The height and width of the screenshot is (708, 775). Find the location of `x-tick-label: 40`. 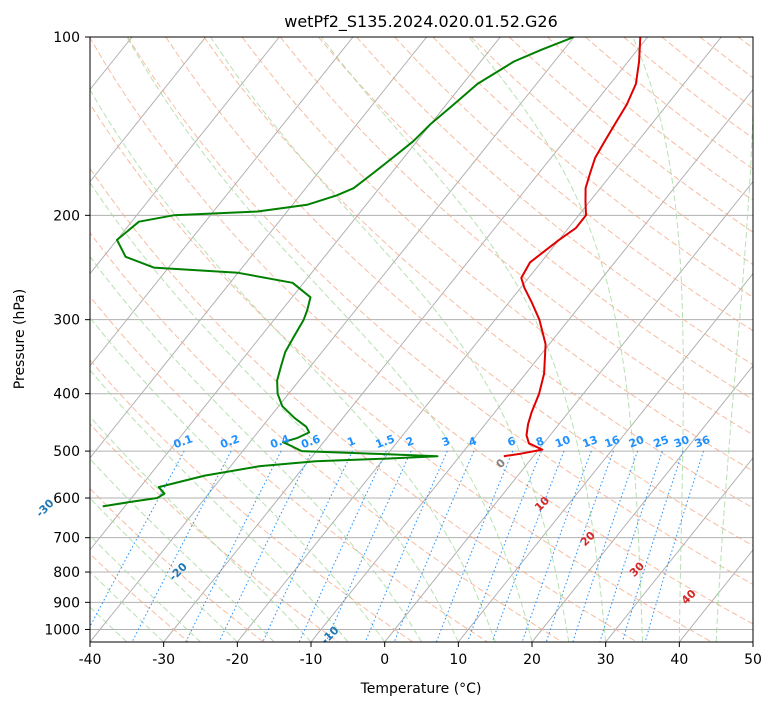

x-tick-label: 40 is located at coordinates (679, 660).